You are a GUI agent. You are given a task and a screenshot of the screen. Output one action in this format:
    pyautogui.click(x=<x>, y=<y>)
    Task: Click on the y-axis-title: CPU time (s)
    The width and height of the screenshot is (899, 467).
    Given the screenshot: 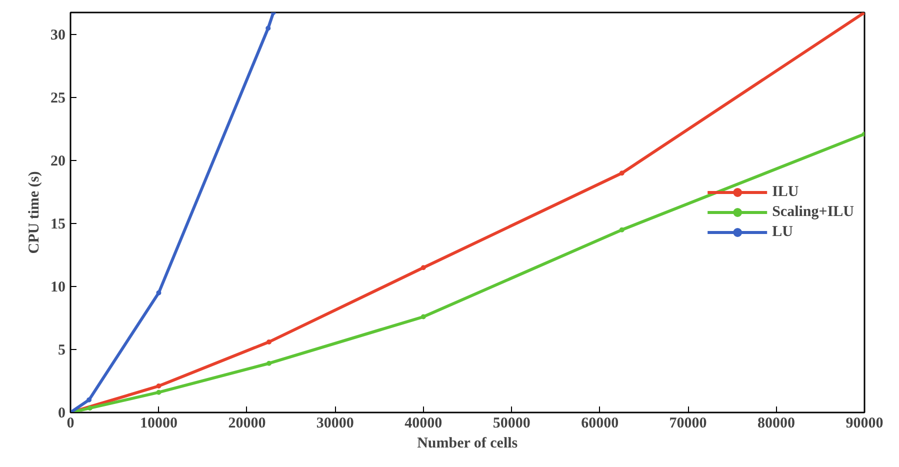 What is the action you would take?
    pyautogui.click(x=34, y=212)
    